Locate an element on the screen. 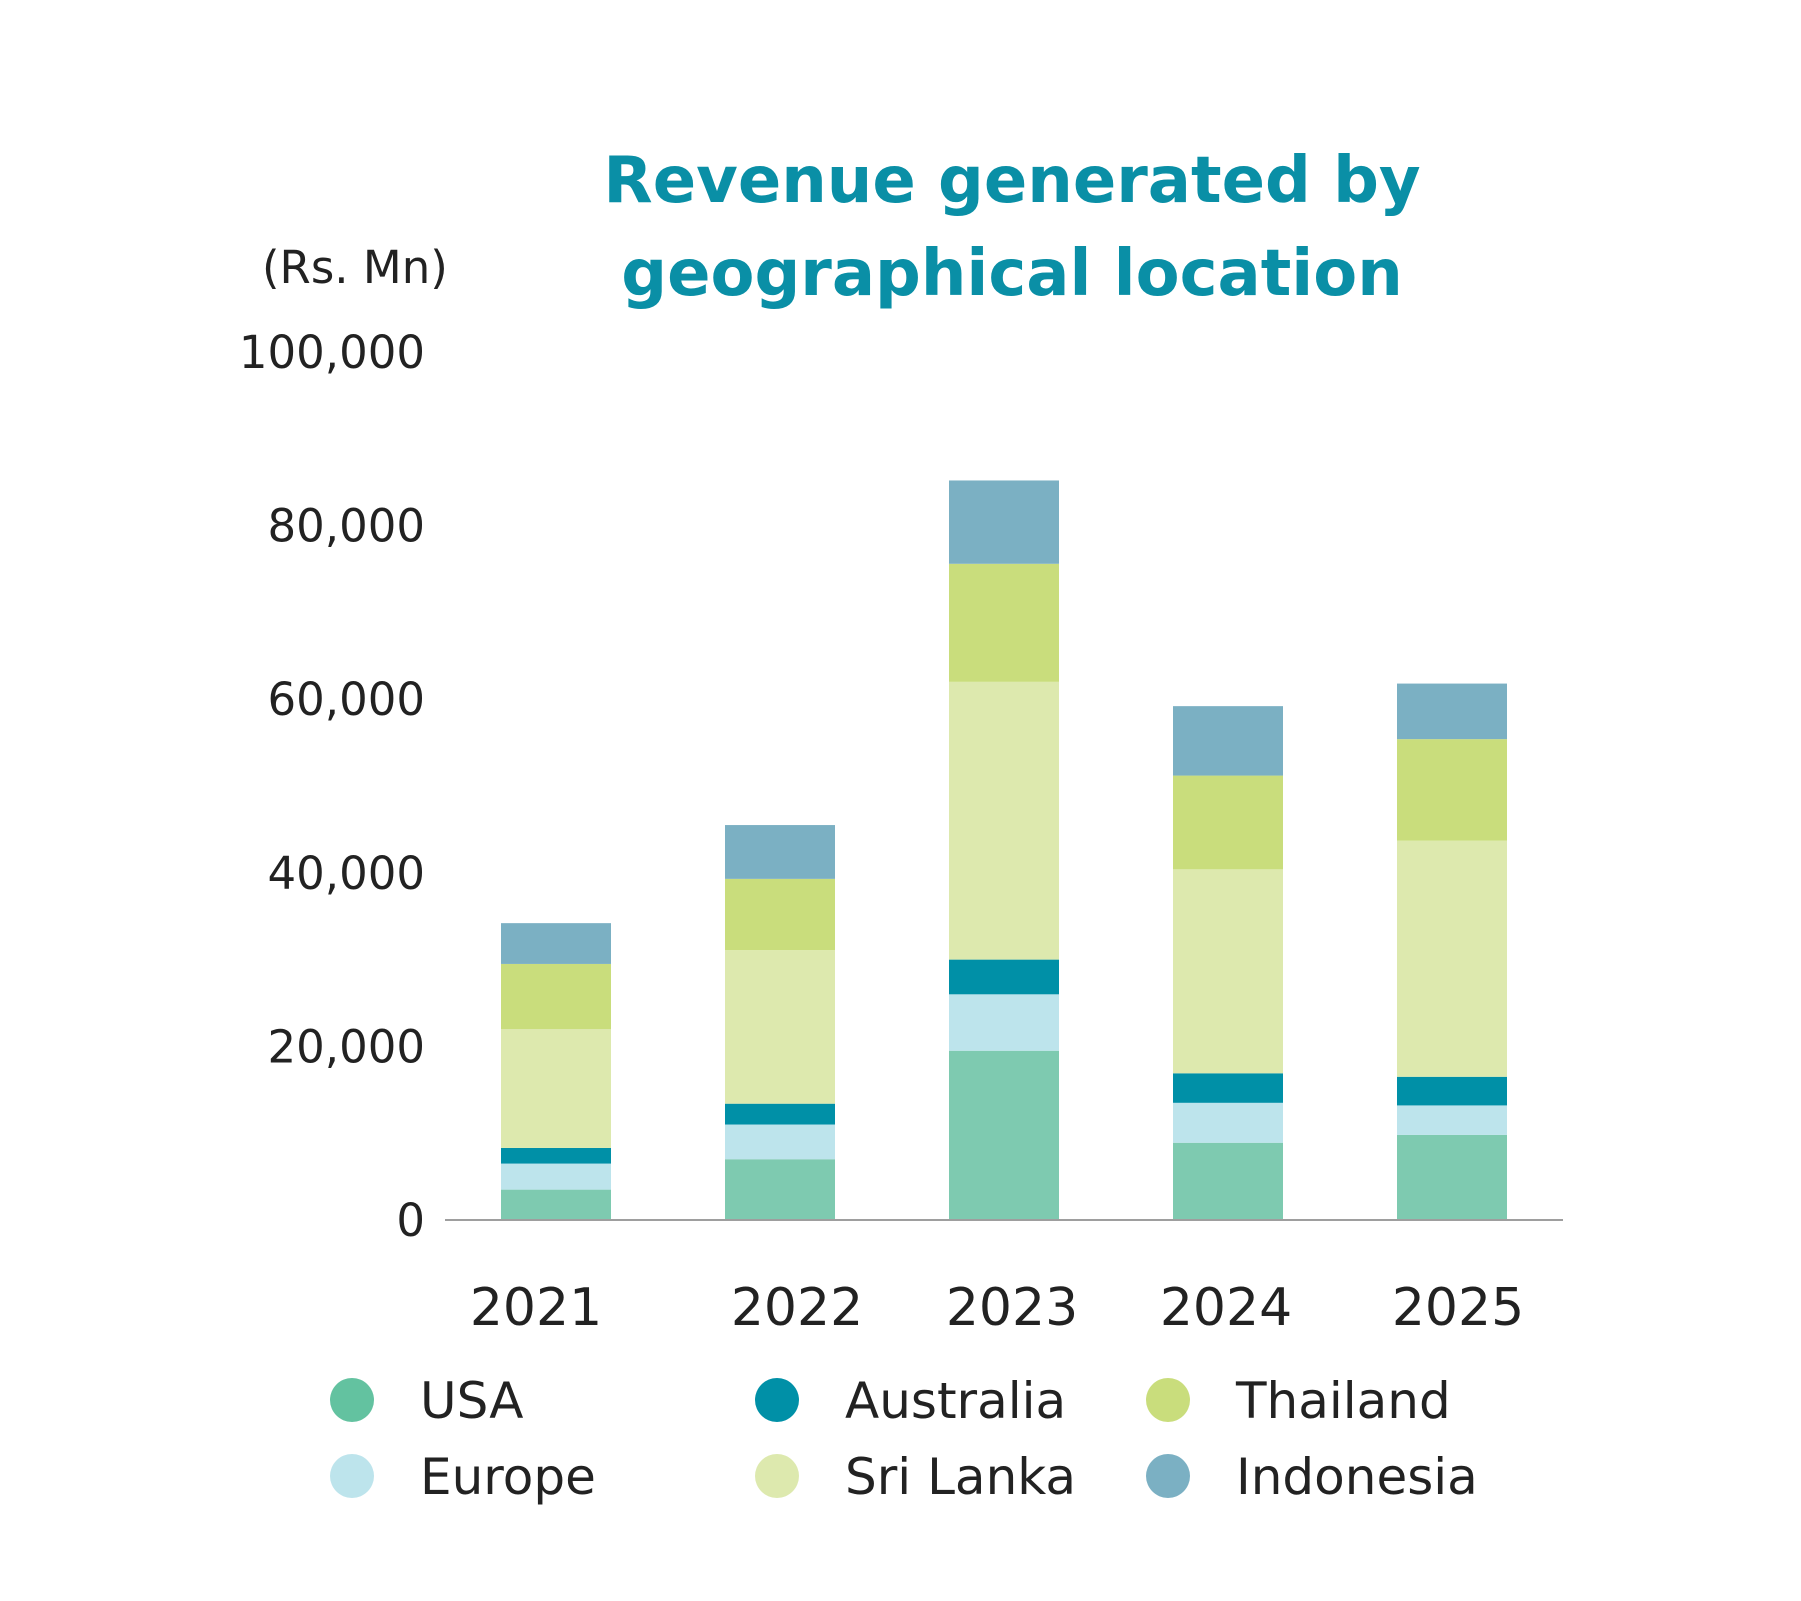  legend-item-indonesia: Indonesia is located at coordinates (1312, 1477).